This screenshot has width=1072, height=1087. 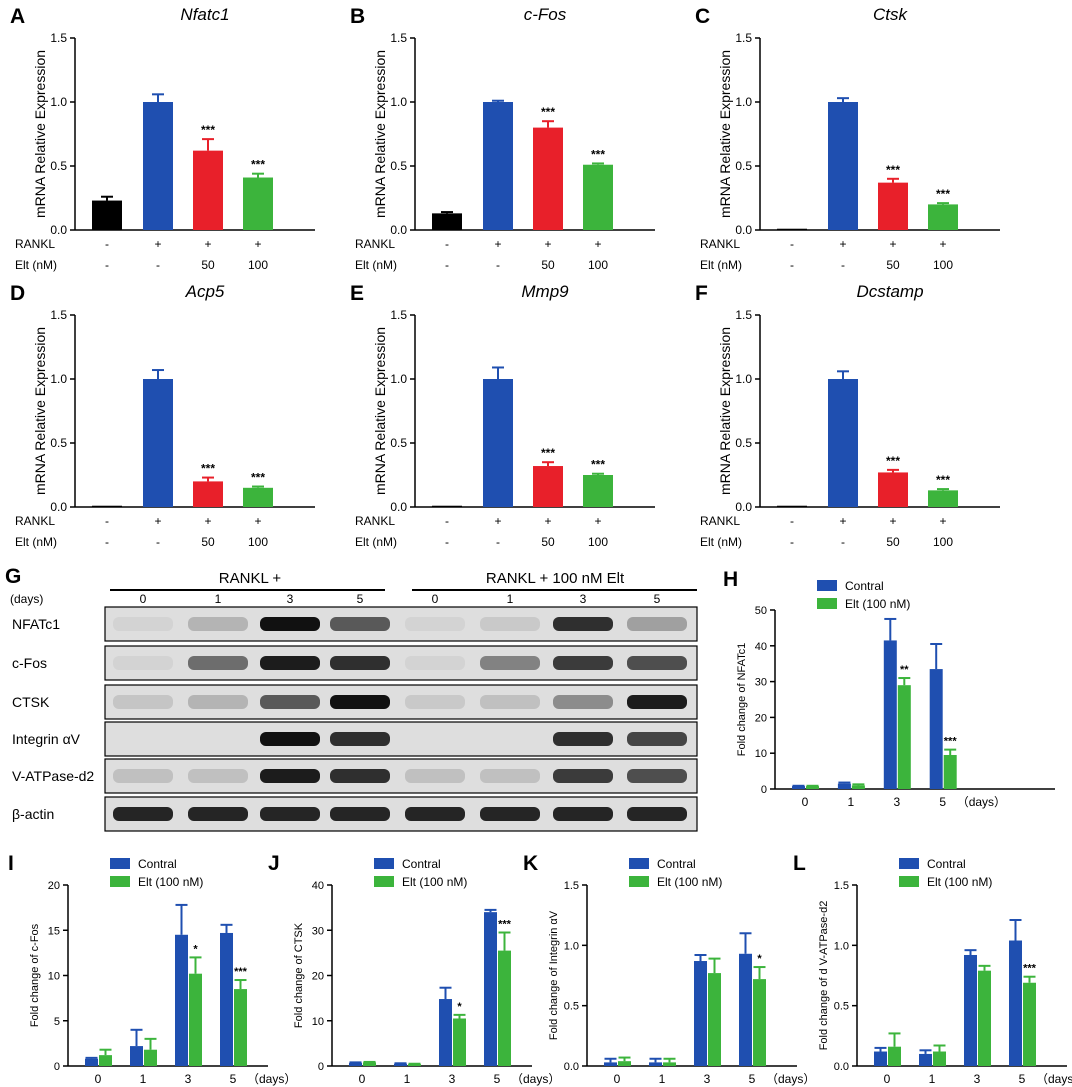 What do you see at coordinates (896, 802) in the screenshot?
I see `x-tick-label: 3` at bounding box center [896, 802].